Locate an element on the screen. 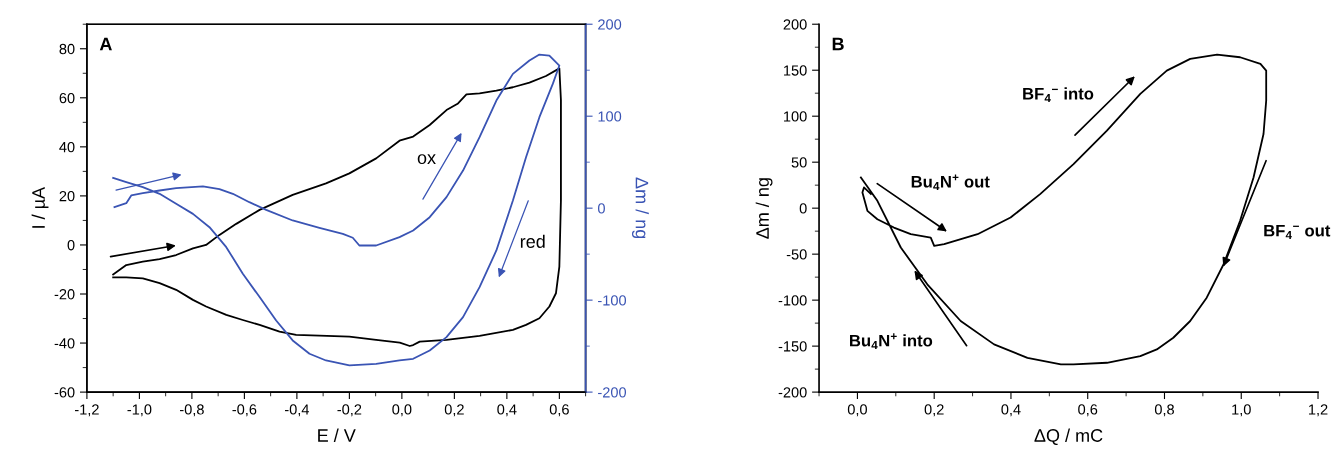 Image resolution: width=1337 pixels, height=457 pixels. y-tick-label: 200 is located at coordinates (795, 24).